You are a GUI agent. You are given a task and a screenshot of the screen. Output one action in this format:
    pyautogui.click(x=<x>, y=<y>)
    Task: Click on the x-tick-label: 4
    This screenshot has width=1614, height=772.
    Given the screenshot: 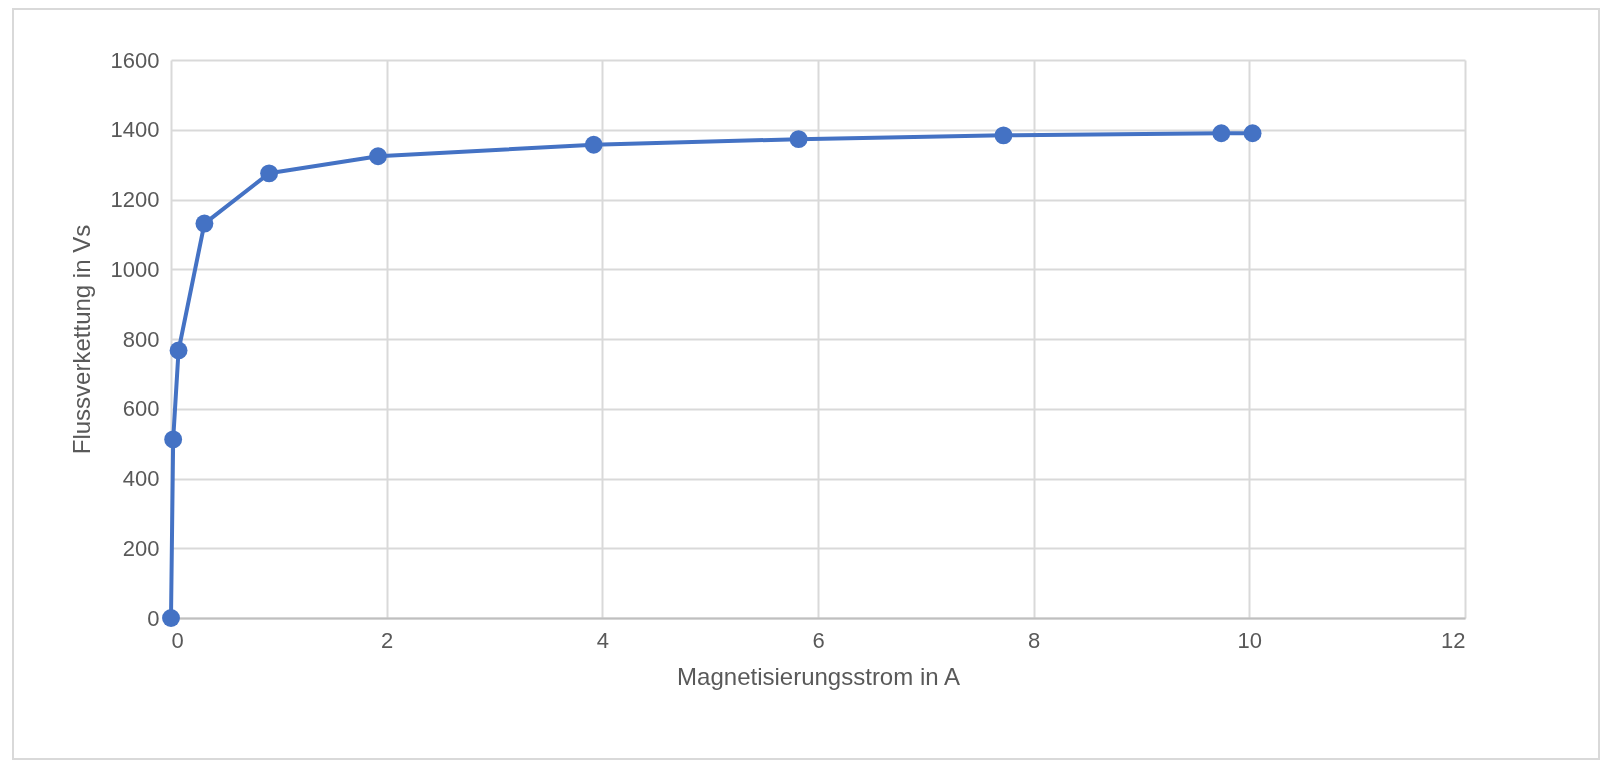 What is the action you would take?
    pyautogui.click(x=602, y=640)
    